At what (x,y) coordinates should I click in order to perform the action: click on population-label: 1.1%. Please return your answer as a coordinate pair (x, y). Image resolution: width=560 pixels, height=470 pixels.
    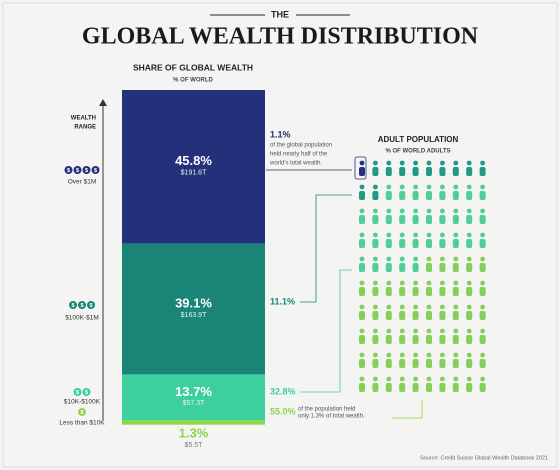
    Looking at the image, I should click on (280, 134).